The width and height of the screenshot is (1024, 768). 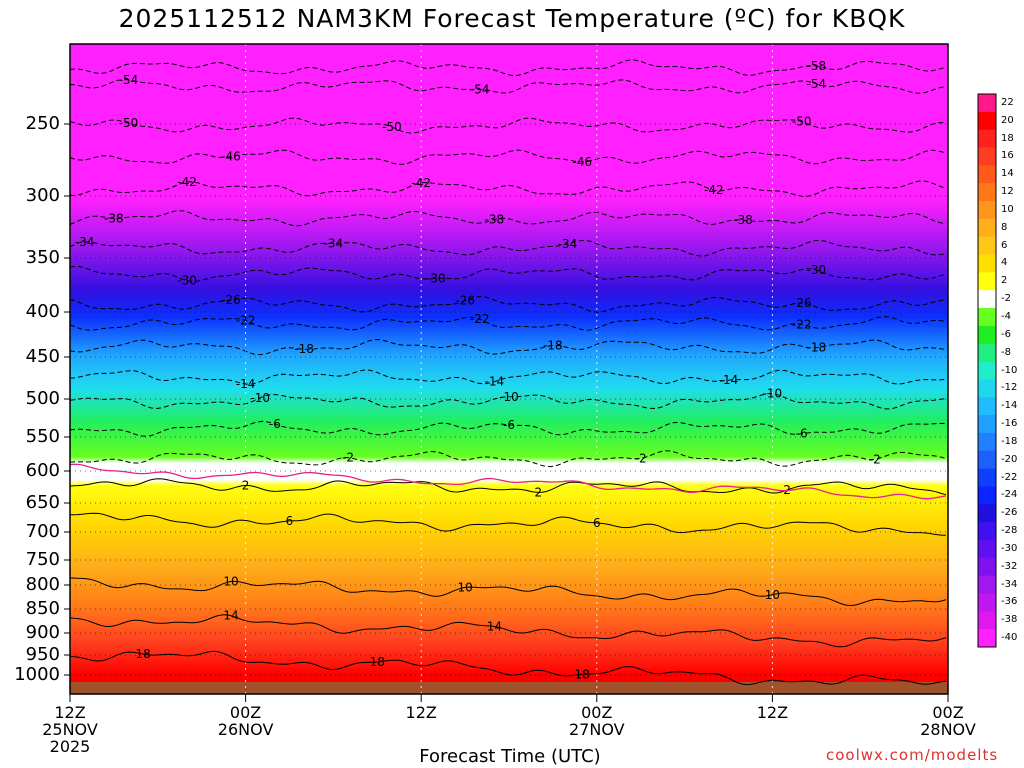 I want to click on isotherm-label: -58, so click(x=816, y=66).